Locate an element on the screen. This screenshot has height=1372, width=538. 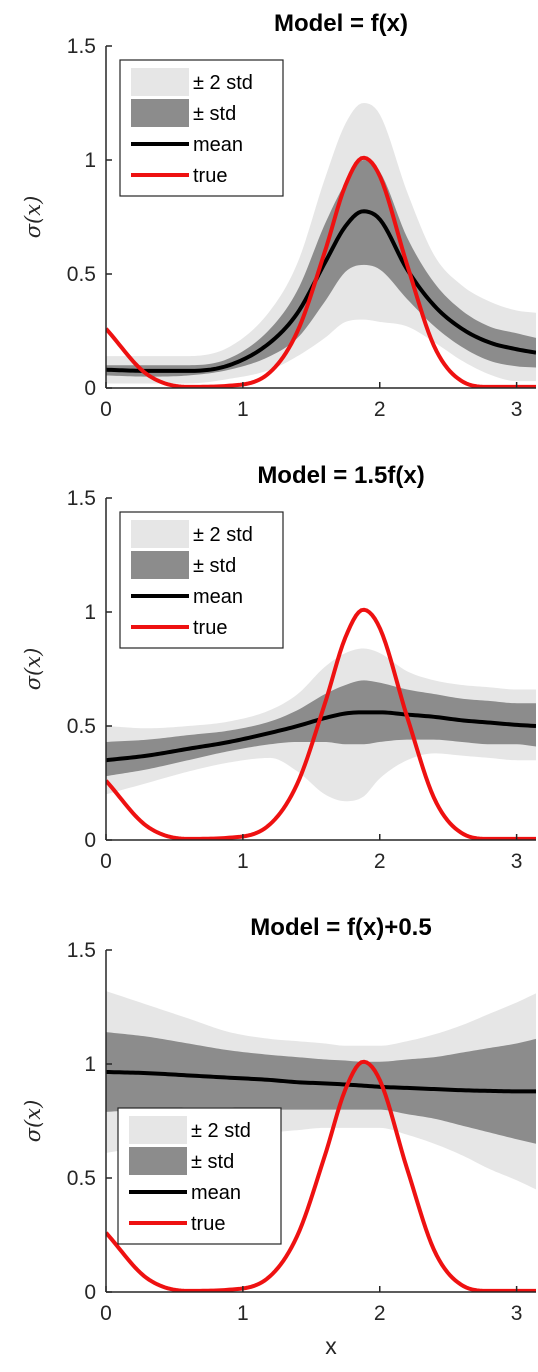
chart-title: Model = f(x) is located at coordinates (341, 23).